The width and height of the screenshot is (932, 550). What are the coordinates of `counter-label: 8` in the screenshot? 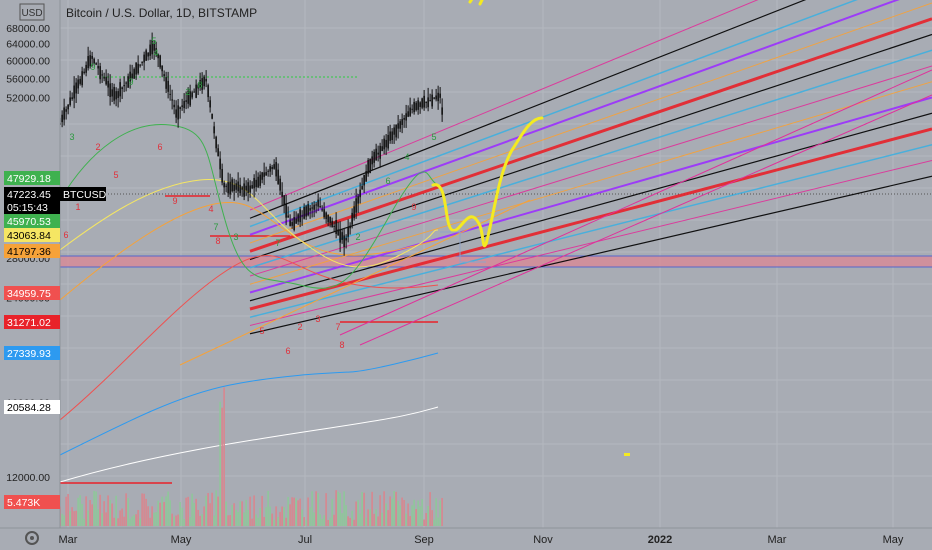 It's located at (217, 241).